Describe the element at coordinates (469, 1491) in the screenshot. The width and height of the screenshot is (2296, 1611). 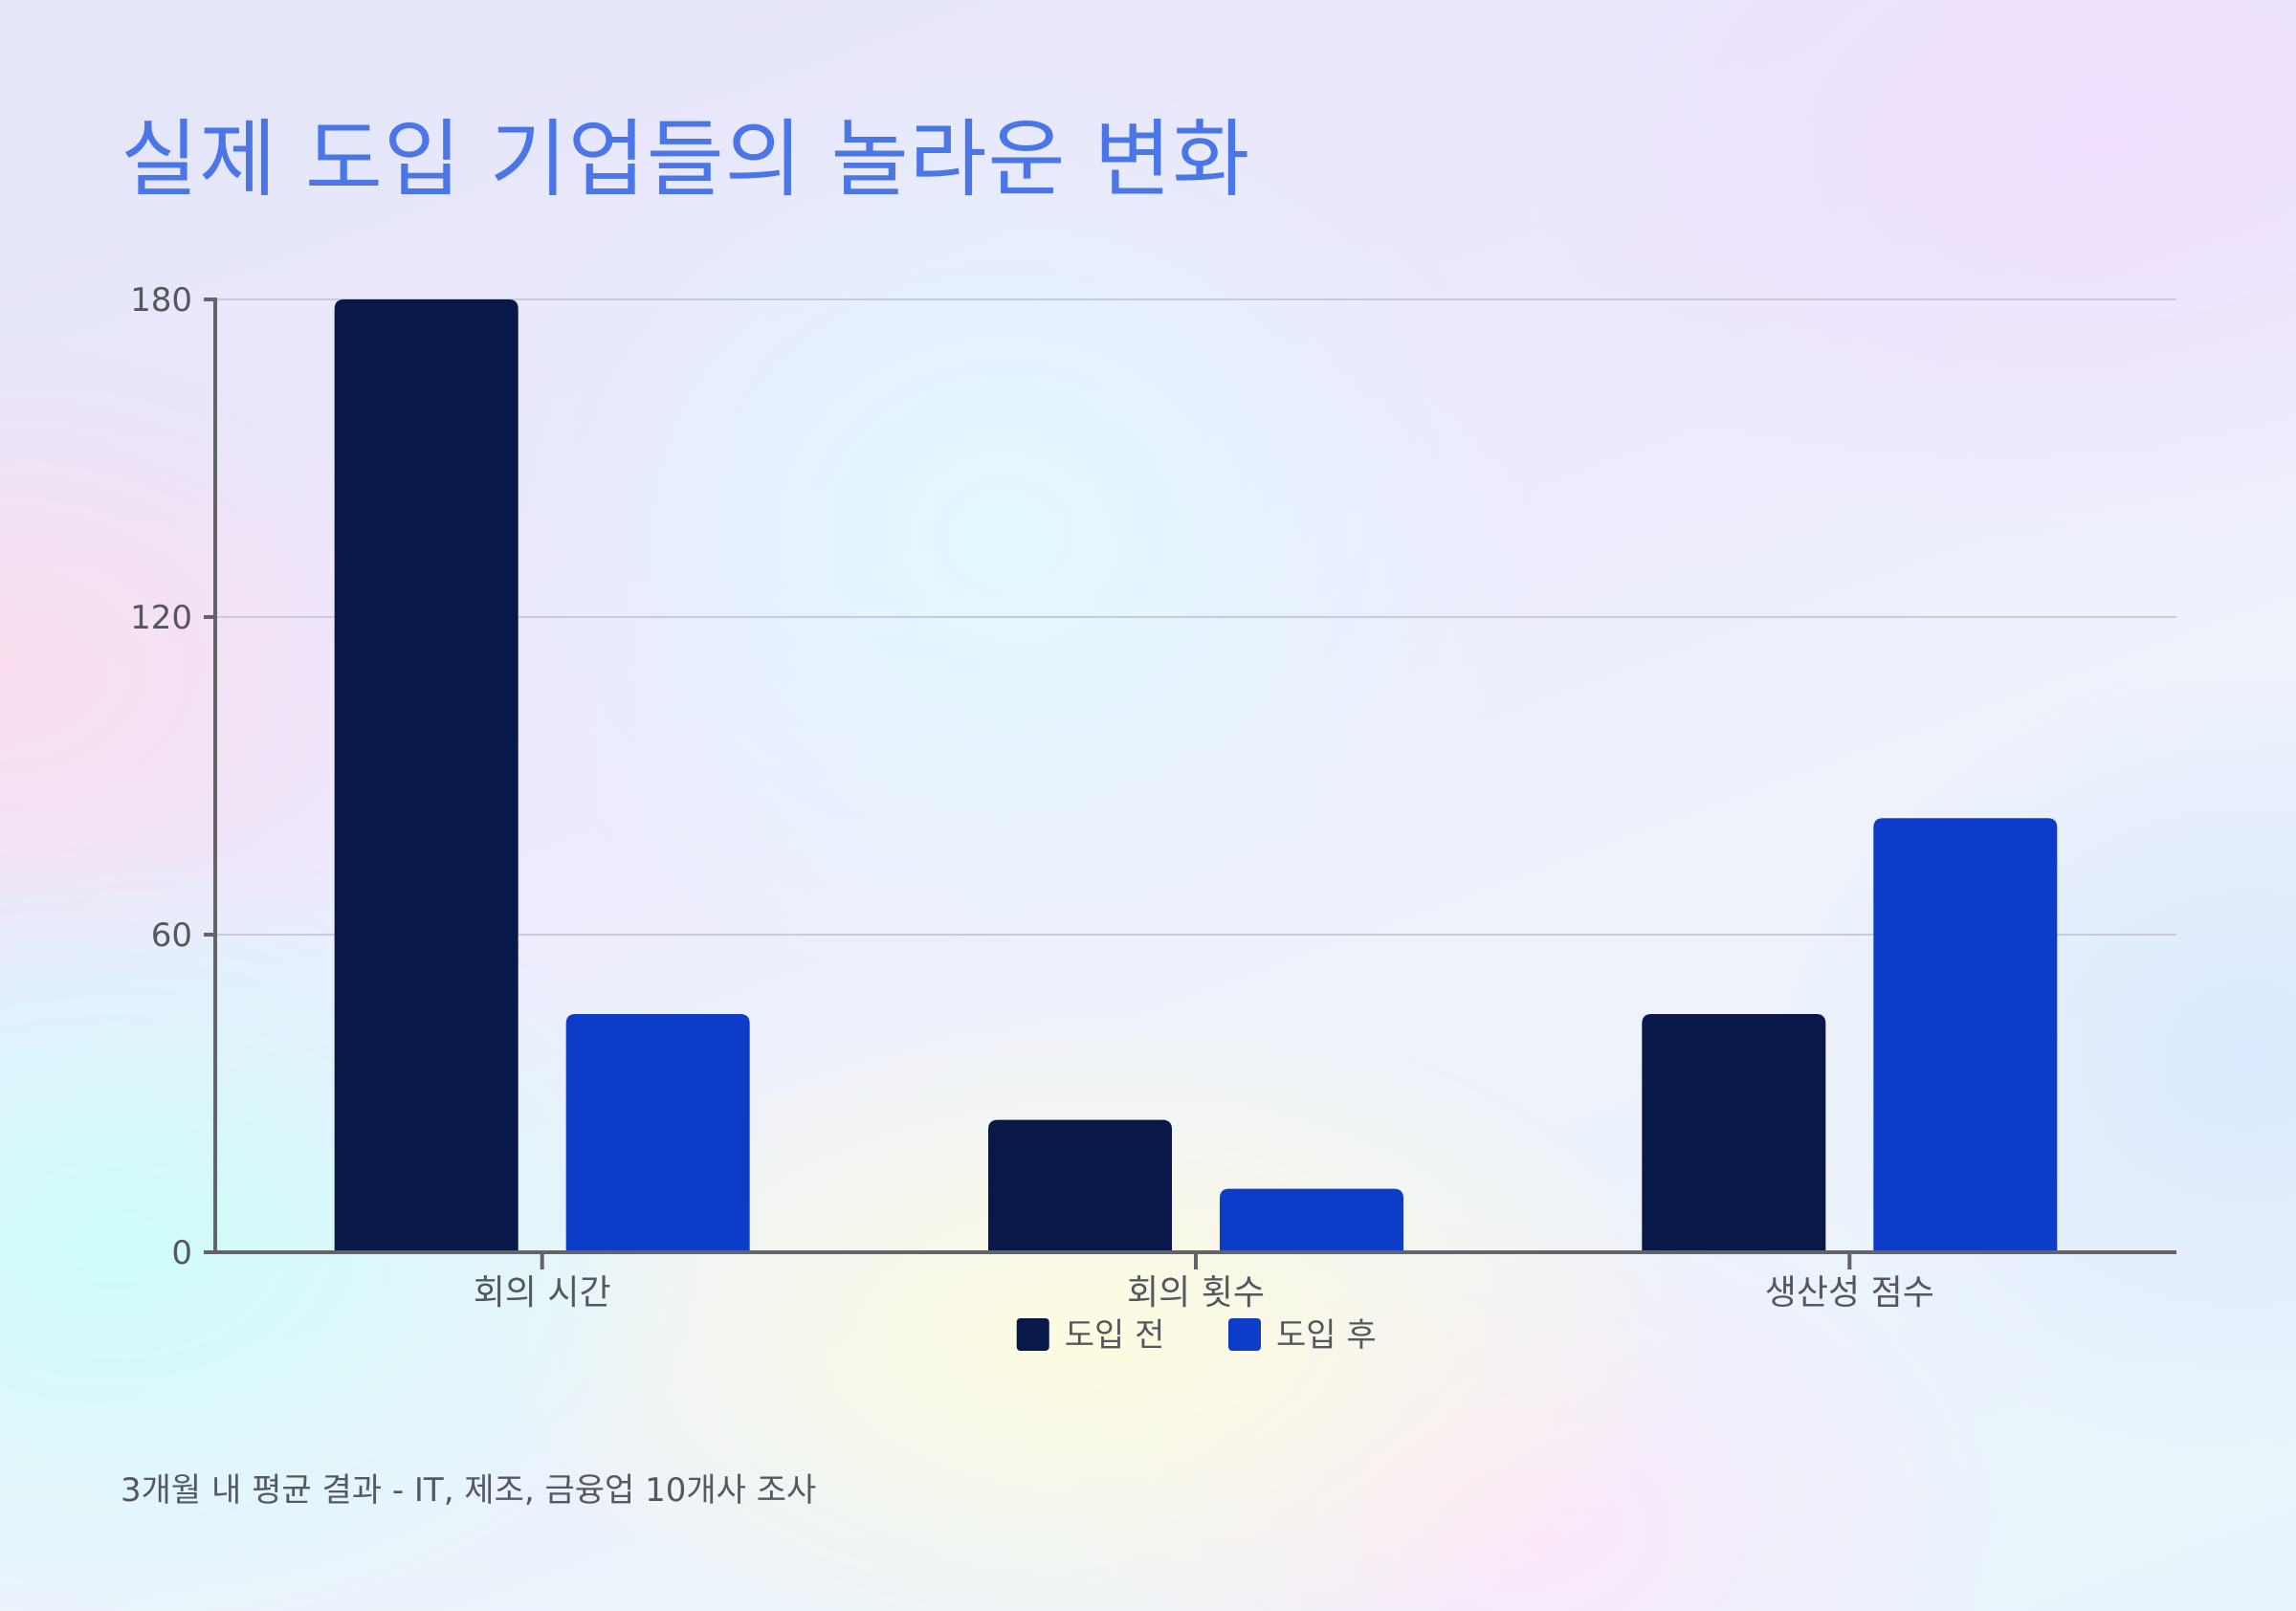
I see `footnote: 3개월 내 평균 결과 - IT, 제조, 금융업 10개사 조사` at that location.